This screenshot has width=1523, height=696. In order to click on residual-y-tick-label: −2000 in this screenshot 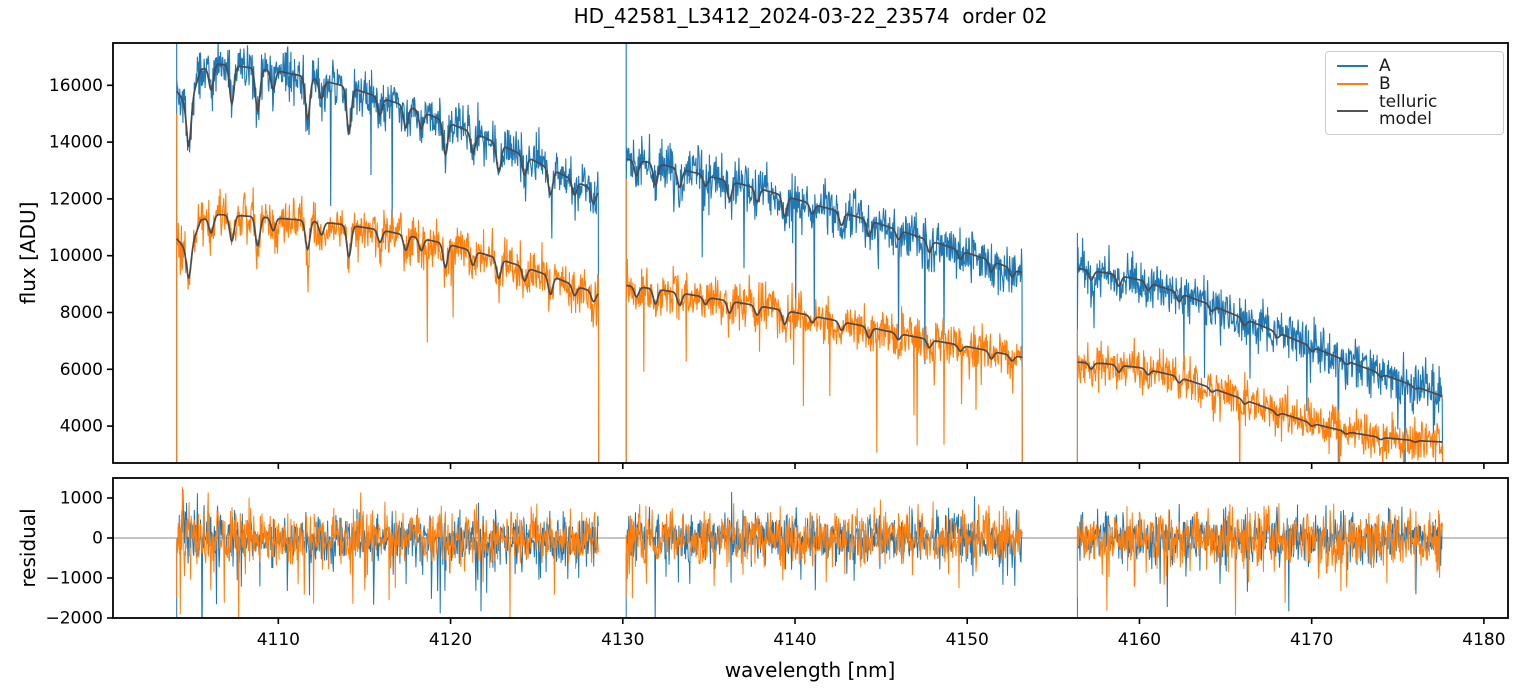, I will do `click(74, 619)`.